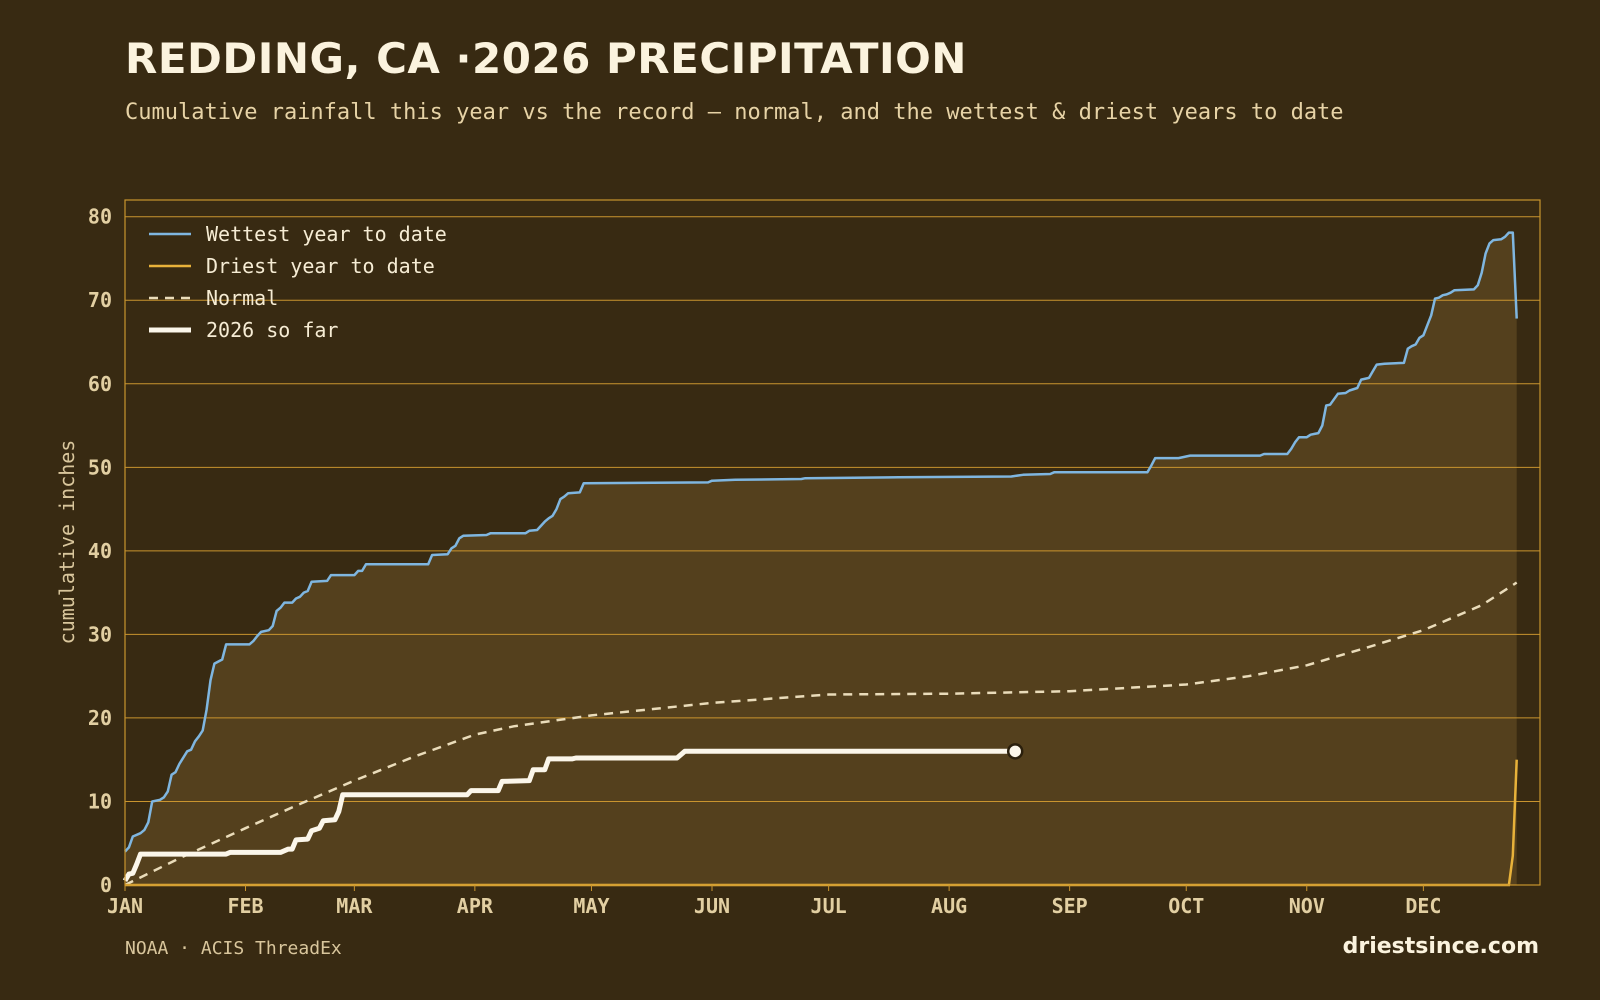 The image size is (1600, 1000). I want to click on x-tick-label: JAN, so click(125, 906).